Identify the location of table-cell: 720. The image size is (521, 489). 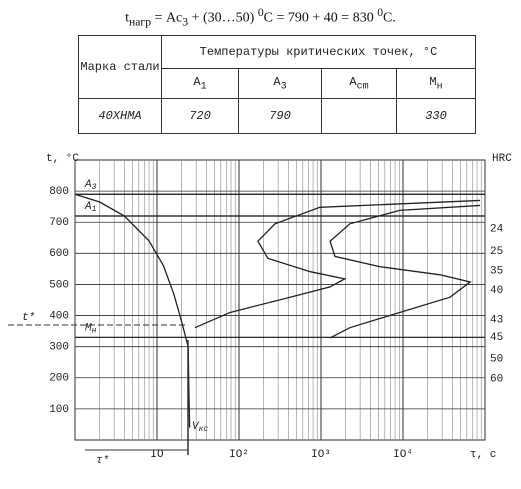
(200, 116).